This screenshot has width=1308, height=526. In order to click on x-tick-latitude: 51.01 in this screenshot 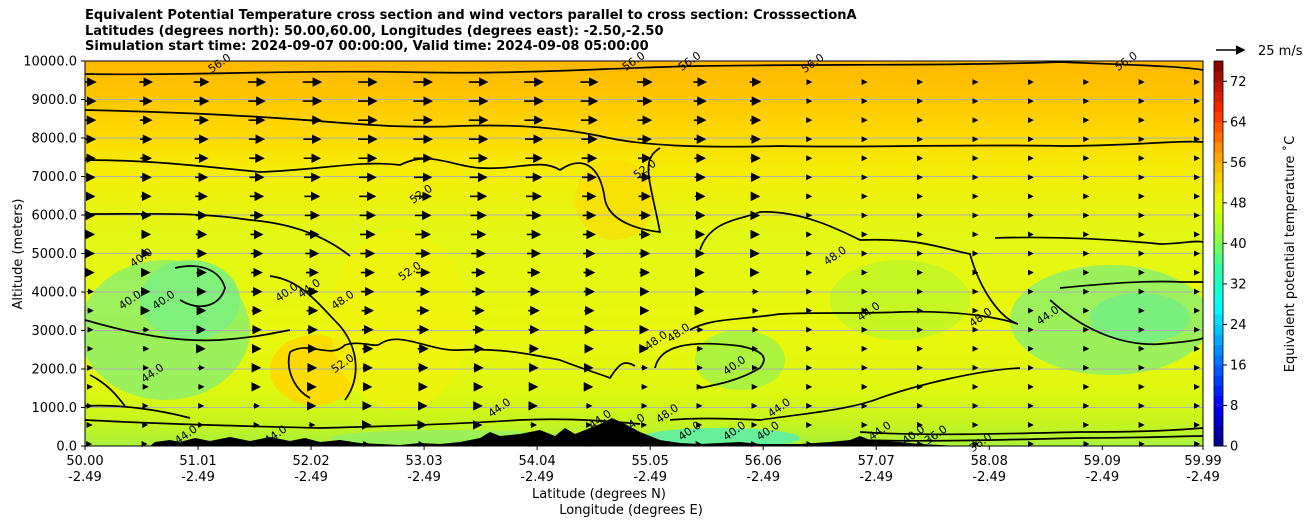, I will do `click(197, 461)`.